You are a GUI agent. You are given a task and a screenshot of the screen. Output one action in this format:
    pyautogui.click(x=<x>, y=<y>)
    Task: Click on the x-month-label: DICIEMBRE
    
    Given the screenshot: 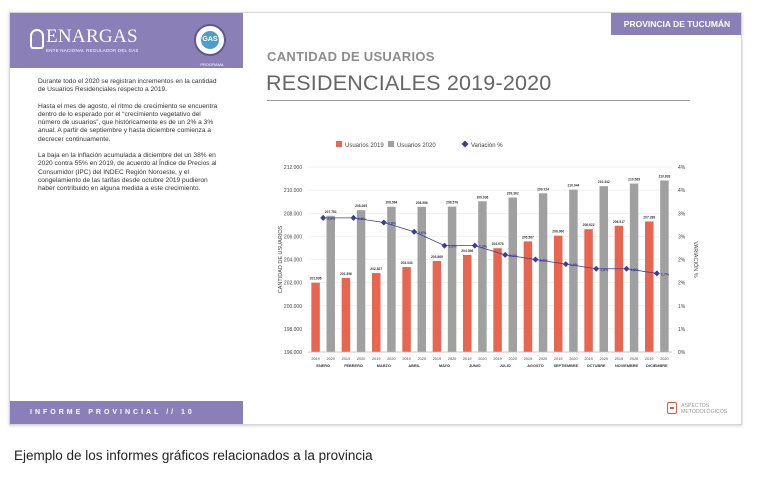 What is the action you would take?
    pyautogui.click(x=657, y=366)
    